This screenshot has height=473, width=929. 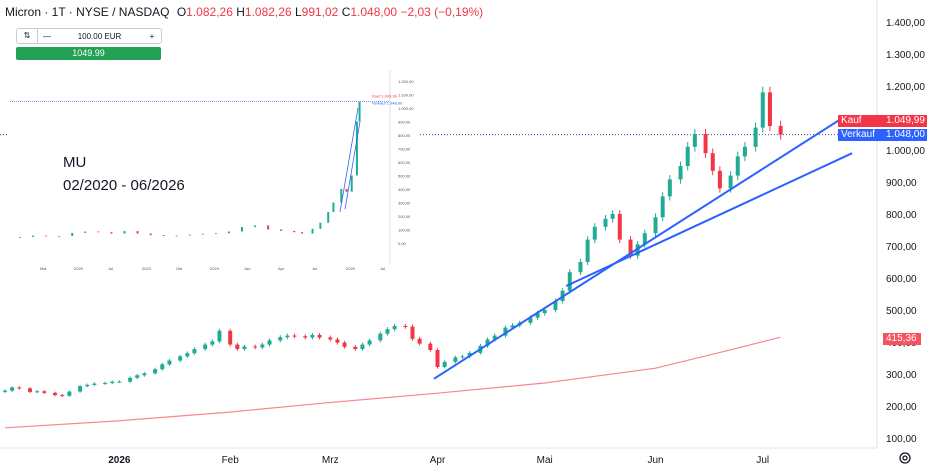 I want to click on x-tick-label: 2026, so click(x=119, y=460).